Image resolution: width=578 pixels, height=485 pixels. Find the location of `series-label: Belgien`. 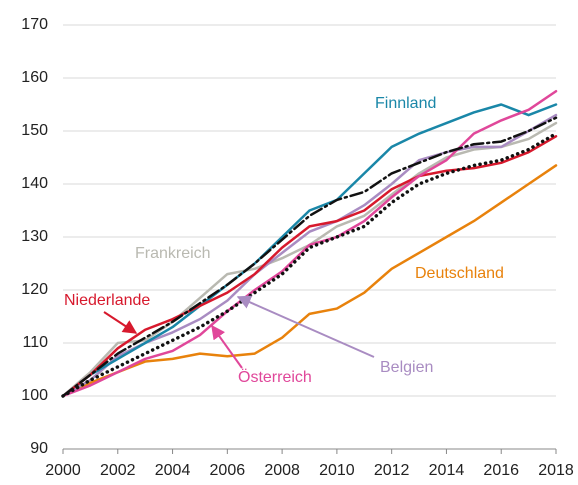

series-label: Belgien is located at coordinates (406, 367).